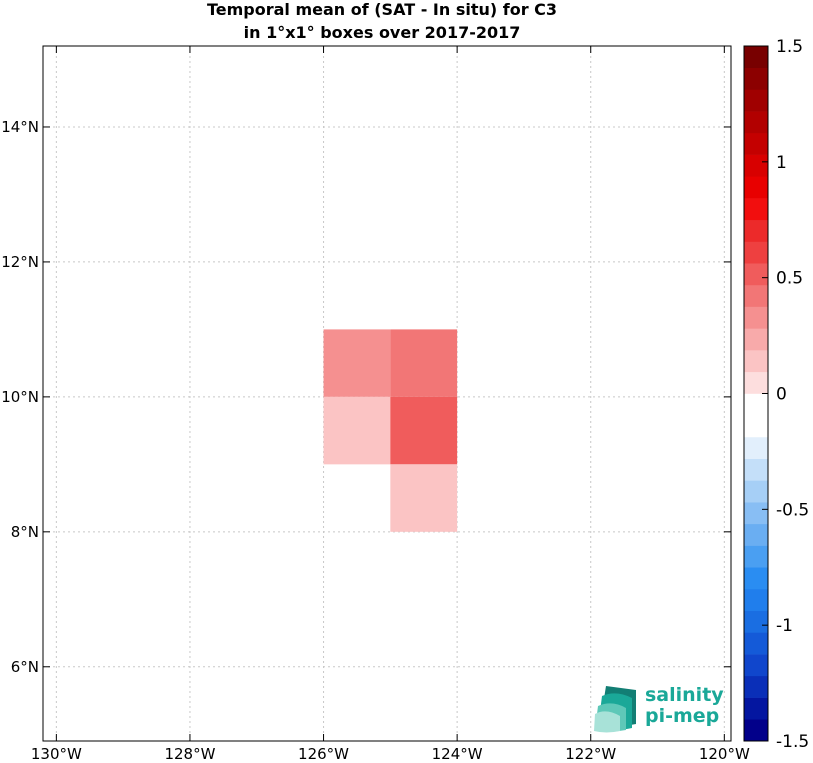 The image size is (813, 763). What do you see at coordinates (724, 754) in the screenshot?
I see `x-tick-label-5: 120°W` at bounding box center [724, 754].